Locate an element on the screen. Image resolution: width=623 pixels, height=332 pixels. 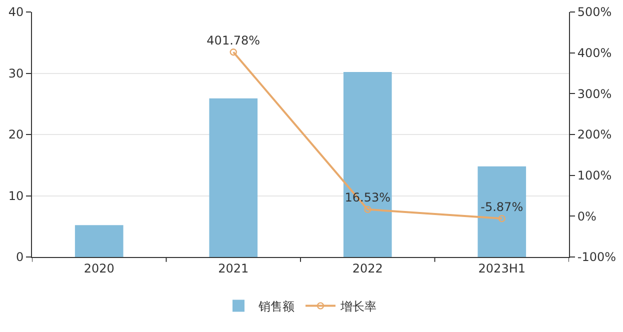
y2-tick-label: 0% is located at coordinates (586, 216).